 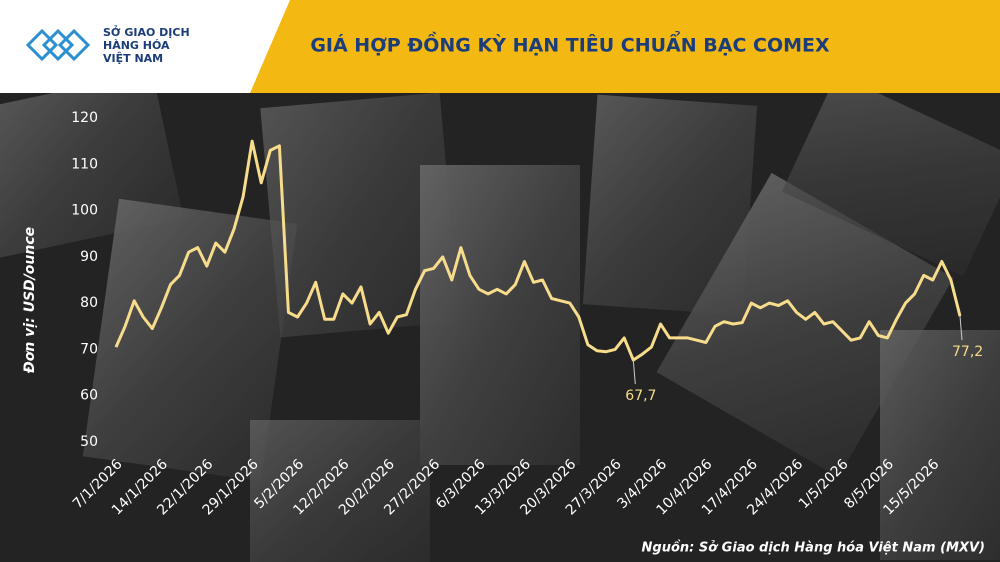 I want to click on y-tick-label: 110, so click(x=84, y=164).